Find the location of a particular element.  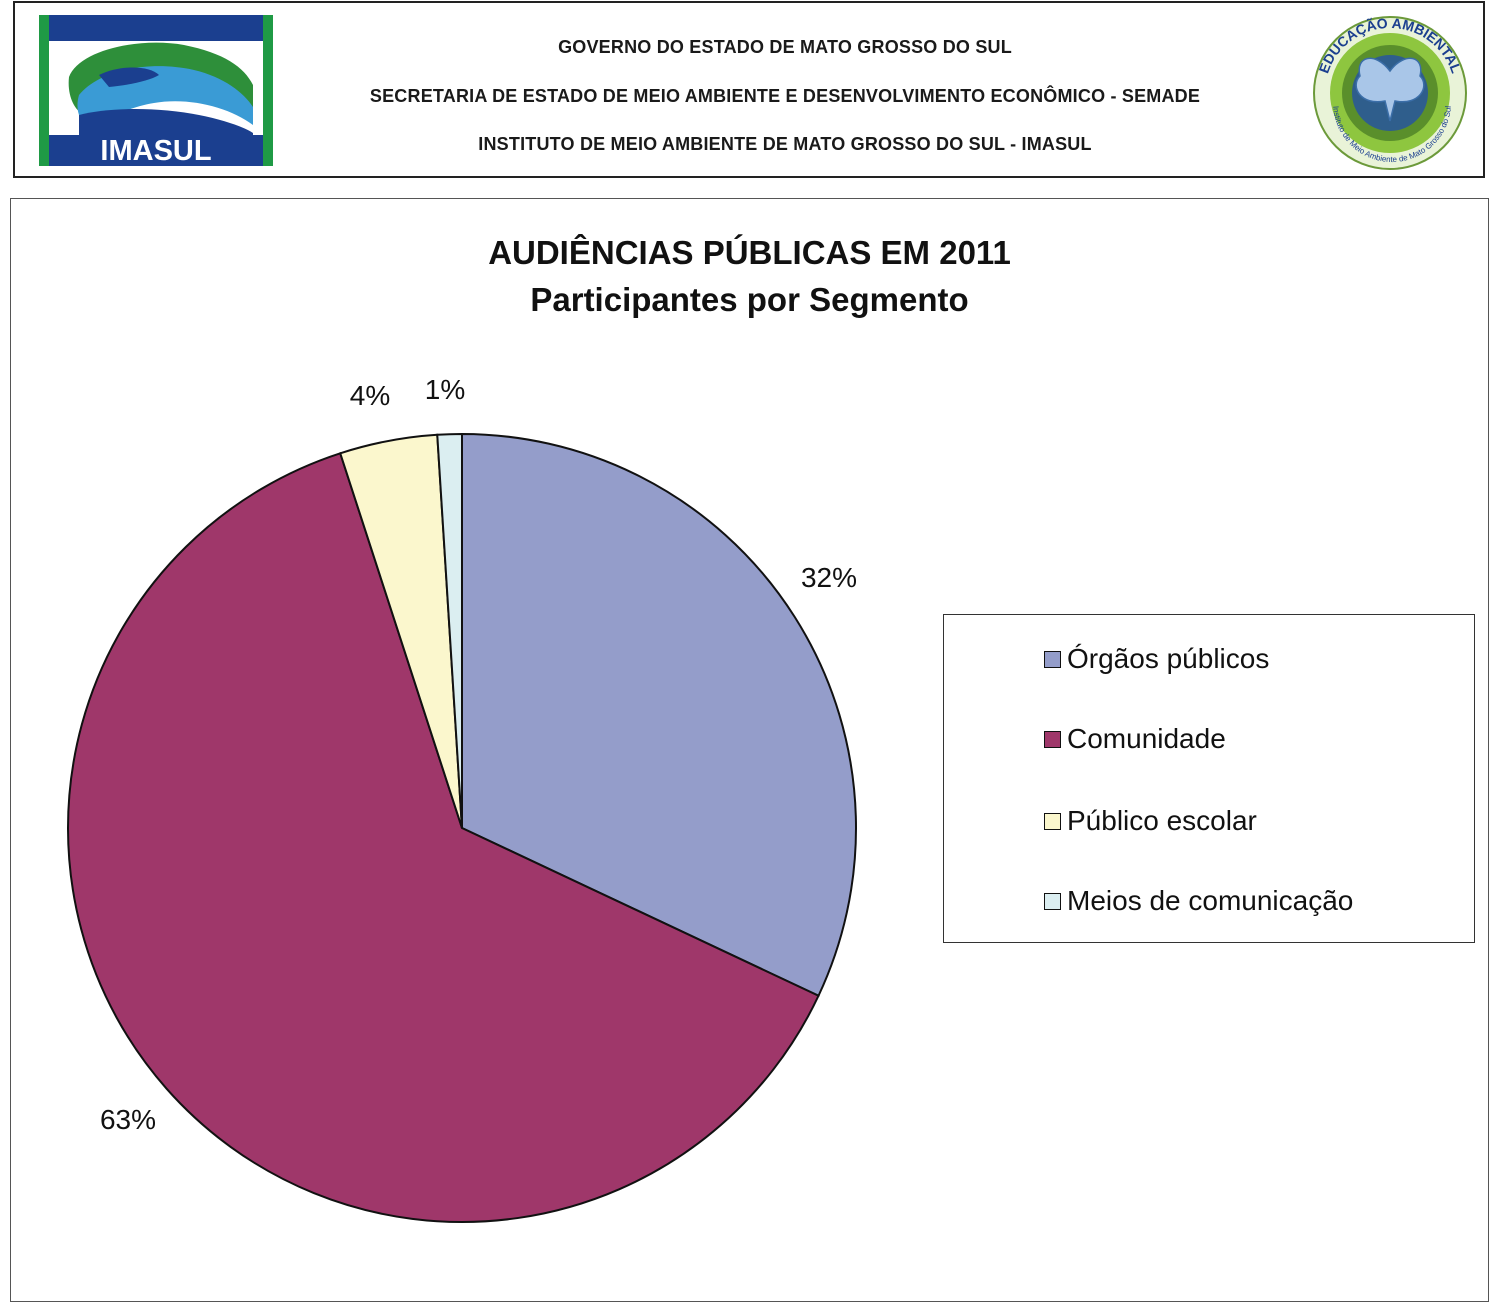

pie-data-label-2: 63% is located at coordinates (128, 1119).